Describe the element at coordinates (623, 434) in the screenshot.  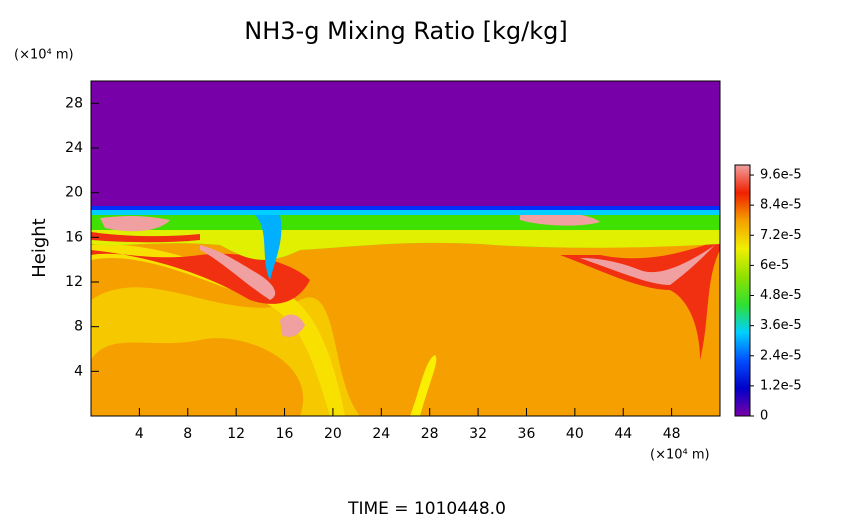
I see `x-tick-label: 44` at that location.